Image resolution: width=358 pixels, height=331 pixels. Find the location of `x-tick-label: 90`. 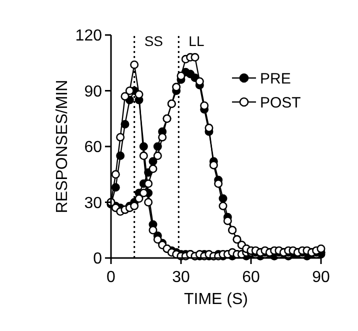

x-tick-label: 90 is located at coordinates (321, 277).